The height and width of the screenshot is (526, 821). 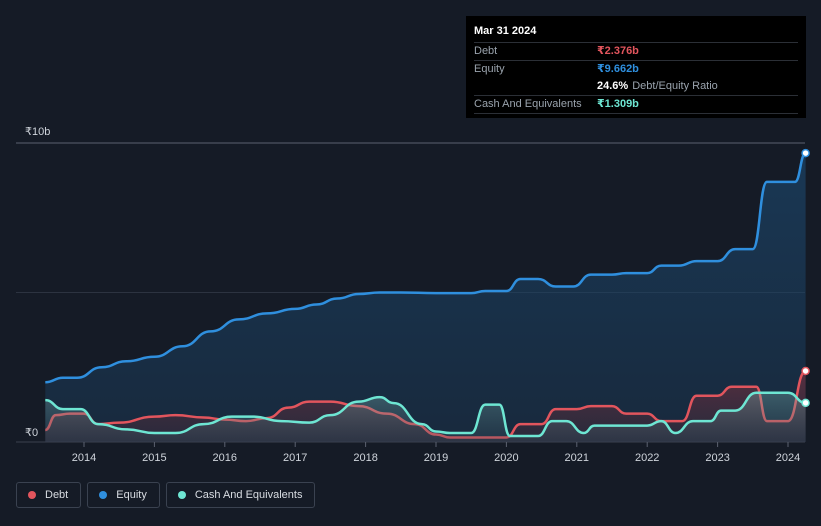 I want to click on cash-line, so click(x=425, y=414).